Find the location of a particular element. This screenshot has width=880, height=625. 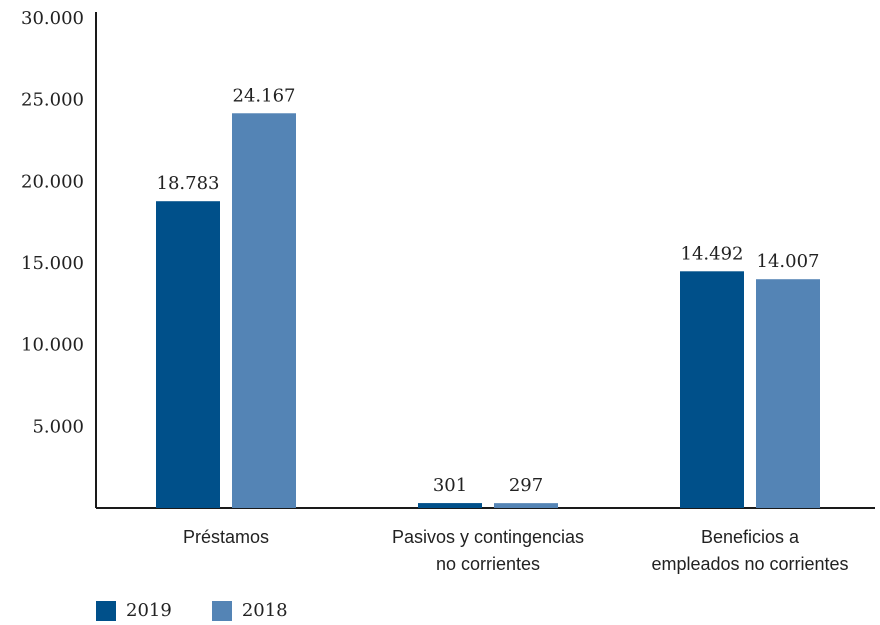

data-label-2018-0: 24.167 is located at coordinates (264, 95).